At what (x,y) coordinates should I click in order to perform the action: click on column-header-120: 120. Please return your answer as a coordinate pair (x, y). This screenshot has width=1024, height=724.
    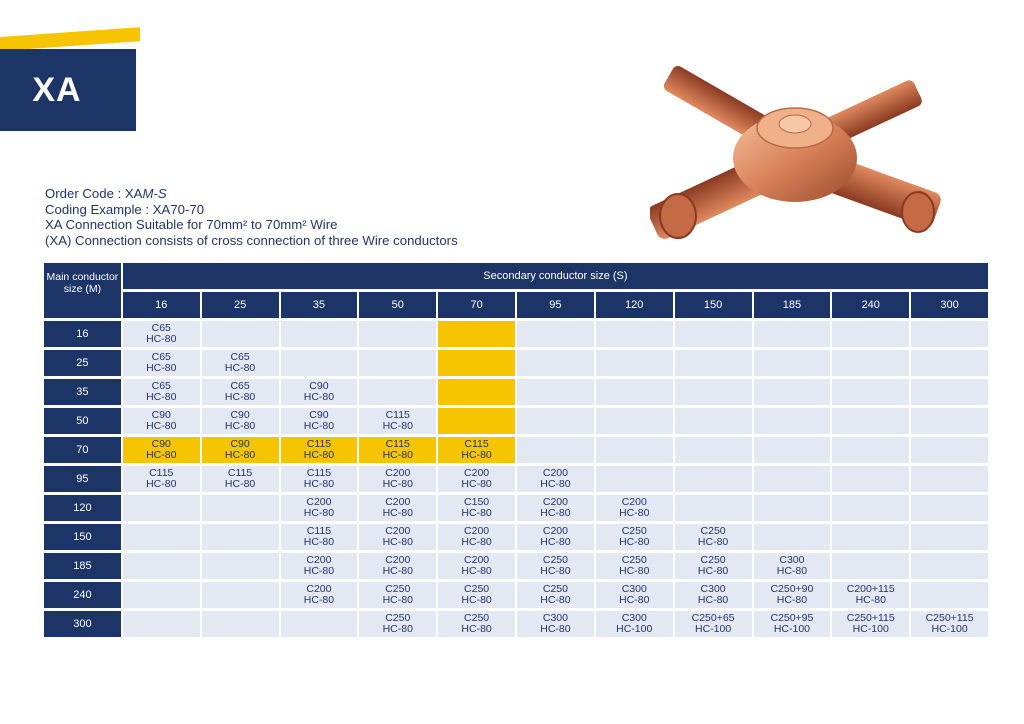
    Looking at the image, I should click on (634, 305).